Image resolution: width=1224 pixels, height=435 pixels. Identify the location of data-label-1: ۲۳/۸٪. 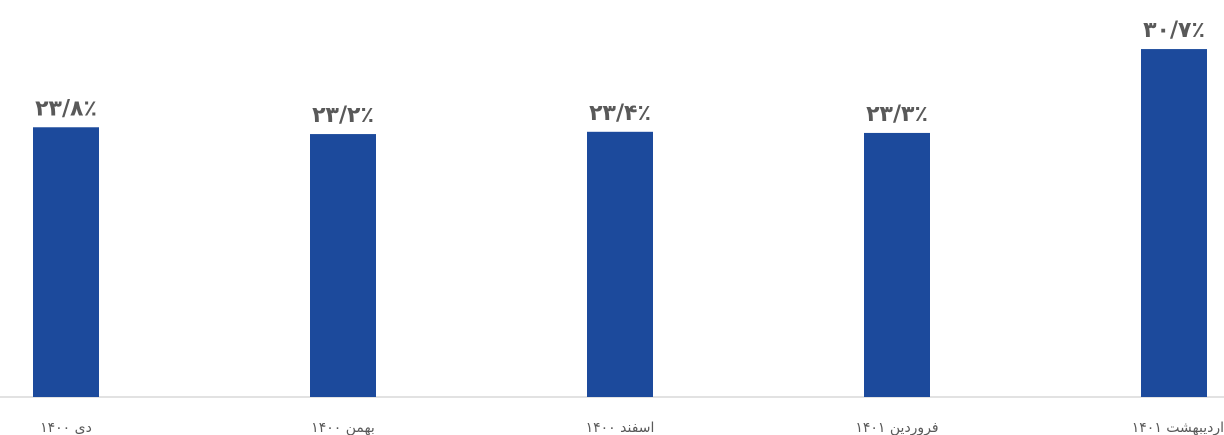
(66, 108).